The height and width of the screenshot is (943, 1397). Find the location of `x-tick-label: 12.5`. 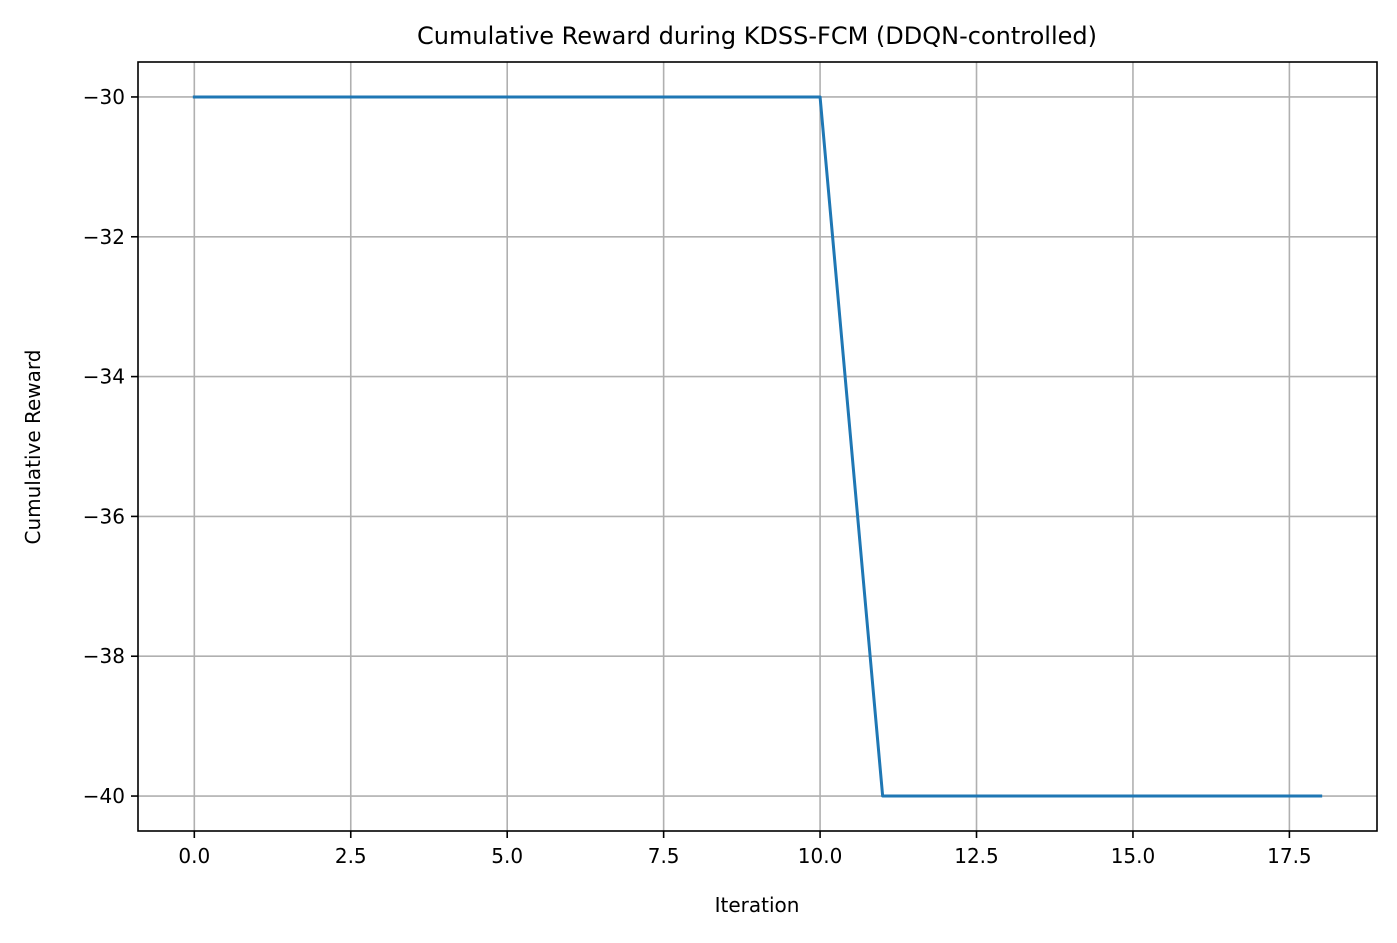

x-tick-label: 12.5 is located at coordinates (976, 856).